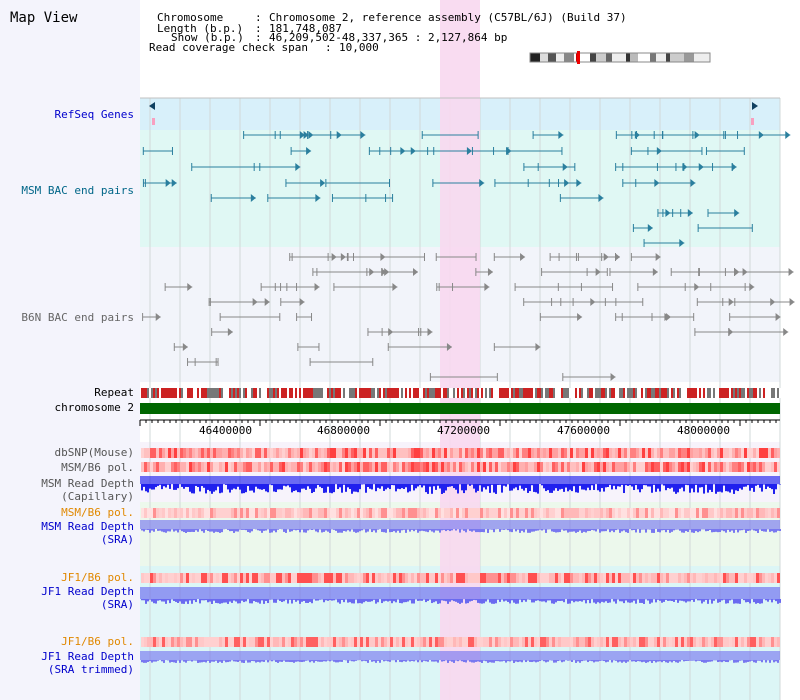 This screenshot has height=700, width=800. Describe the element at coordinates (788, 135) in the screenshot. I see `bac-pair-arrow` at that location.